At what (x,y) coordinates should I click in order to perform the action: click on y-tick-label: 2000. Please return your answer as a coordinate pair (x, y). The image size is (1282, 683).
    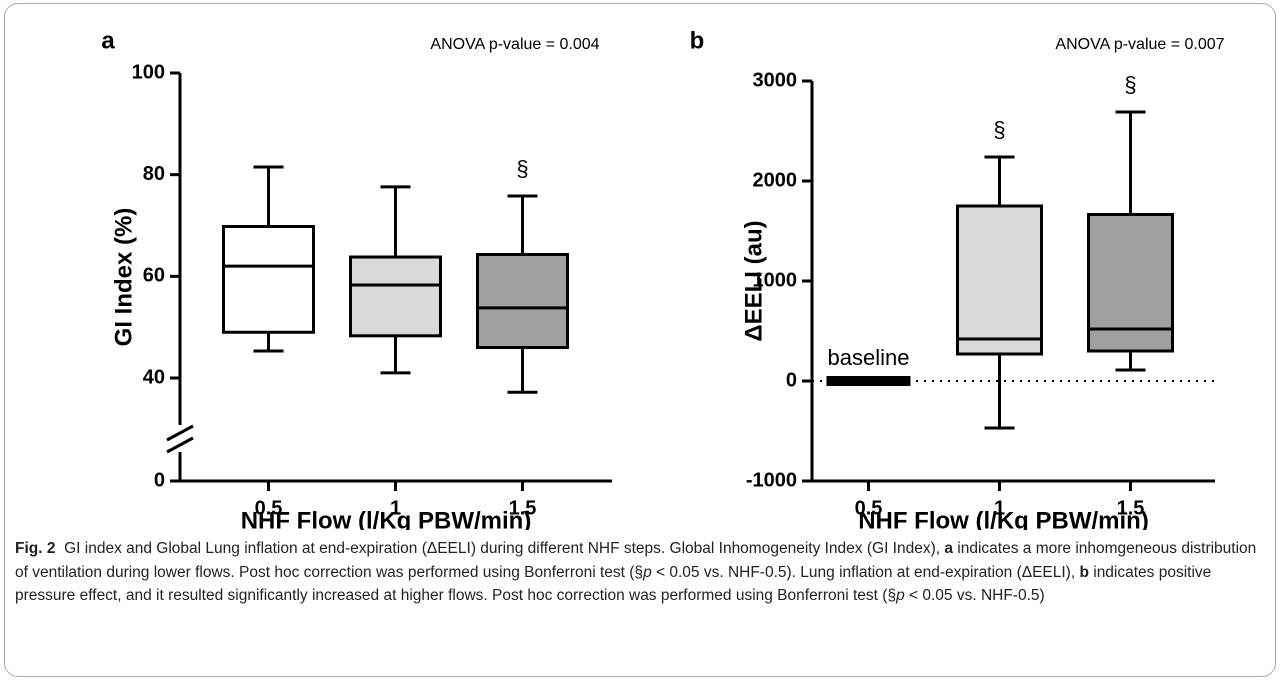
    Looking at the image, I should click on (775, 180).